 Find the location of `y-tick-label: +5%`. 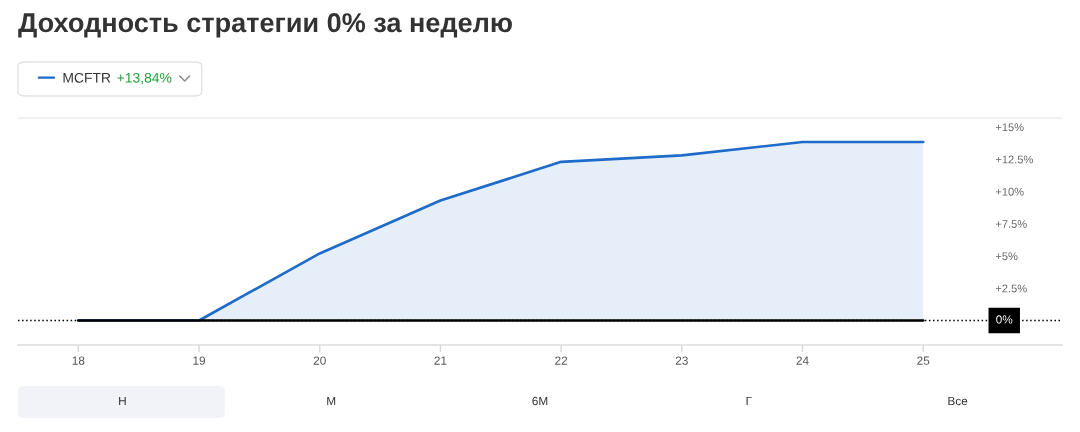

y-tick-label: +5% is located at coordinates (1006, 256).